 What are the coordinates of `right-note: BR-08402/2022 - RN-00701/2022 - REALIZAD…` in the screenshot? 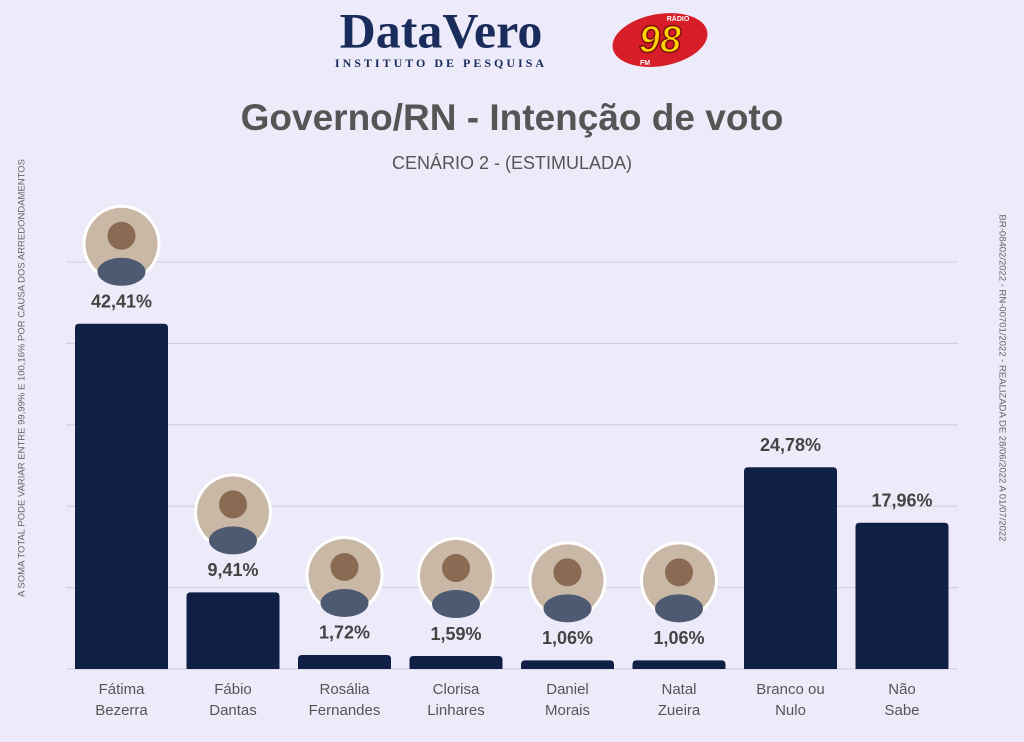 It's located at (1001, 378).